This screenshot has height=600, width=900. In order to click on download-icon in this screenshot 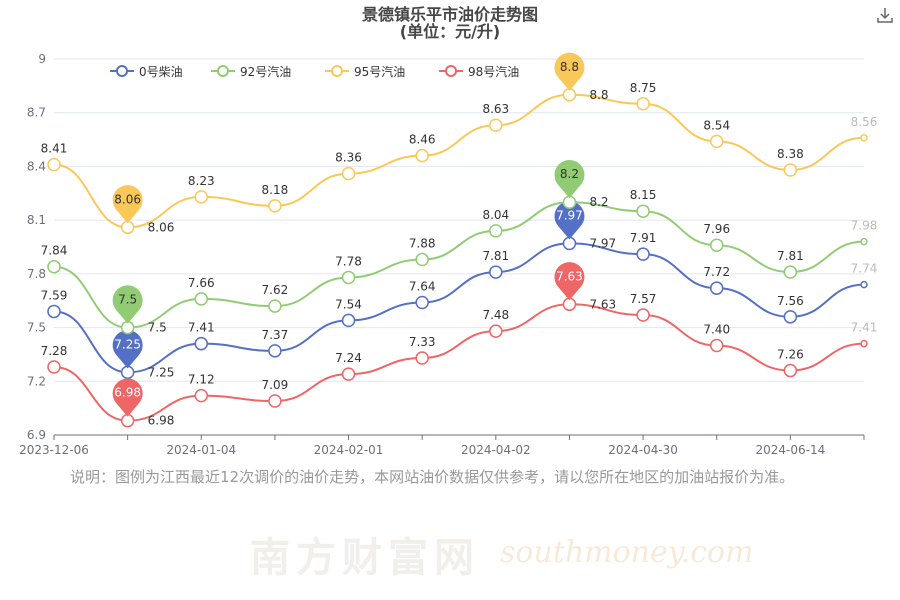, I will do `click(885, 15)`.